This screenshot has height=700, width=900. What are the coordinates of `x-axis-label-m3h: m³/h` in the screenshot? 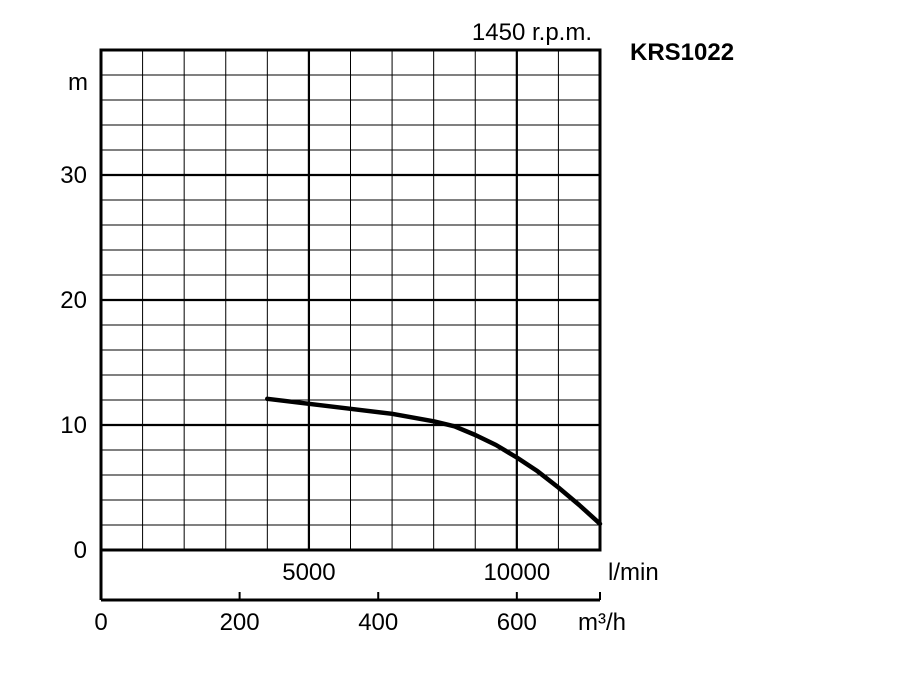 It's located at (602, 622).